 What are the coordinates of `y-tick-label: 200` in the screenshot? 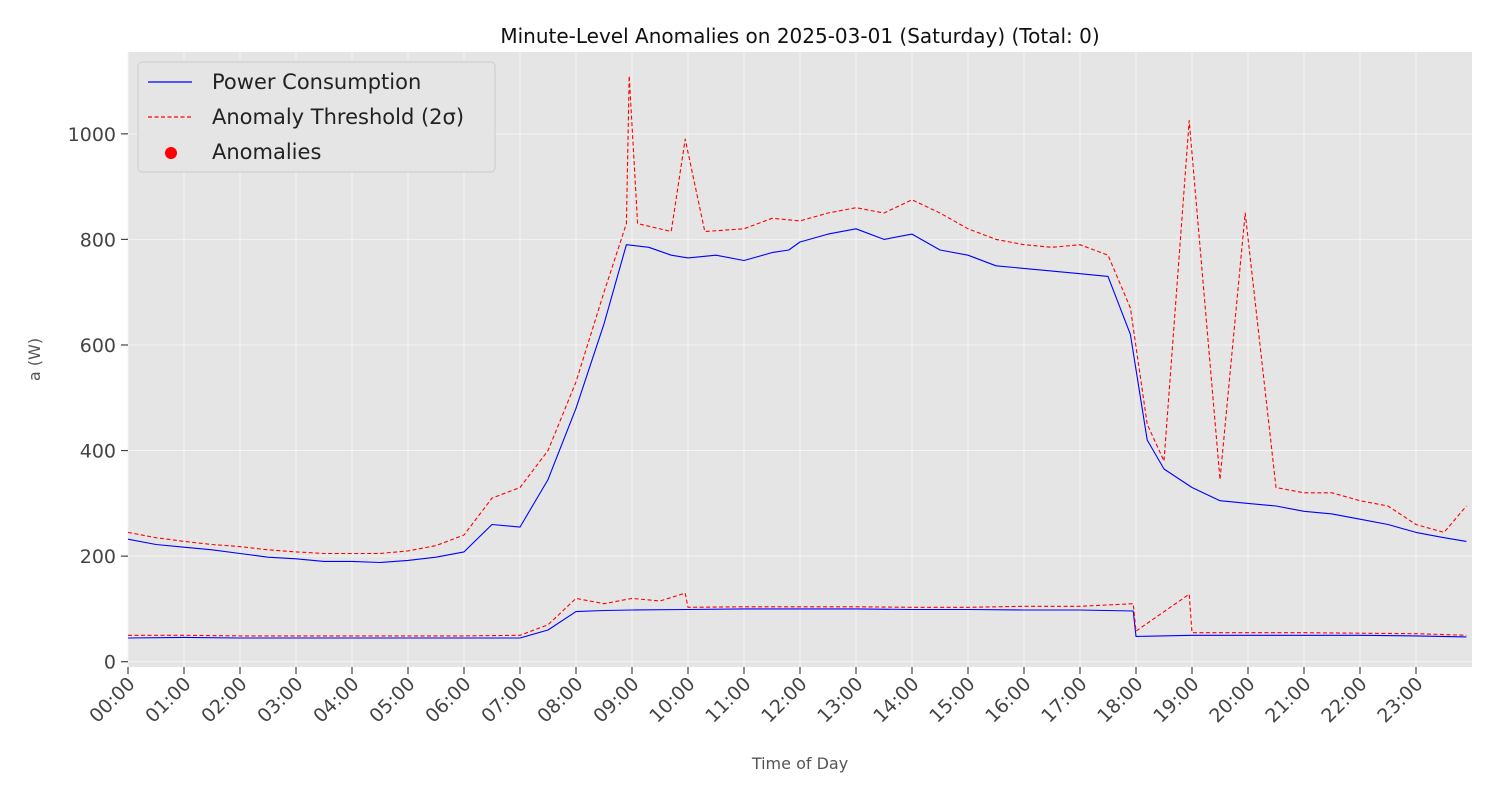 It's located at (98, 557).